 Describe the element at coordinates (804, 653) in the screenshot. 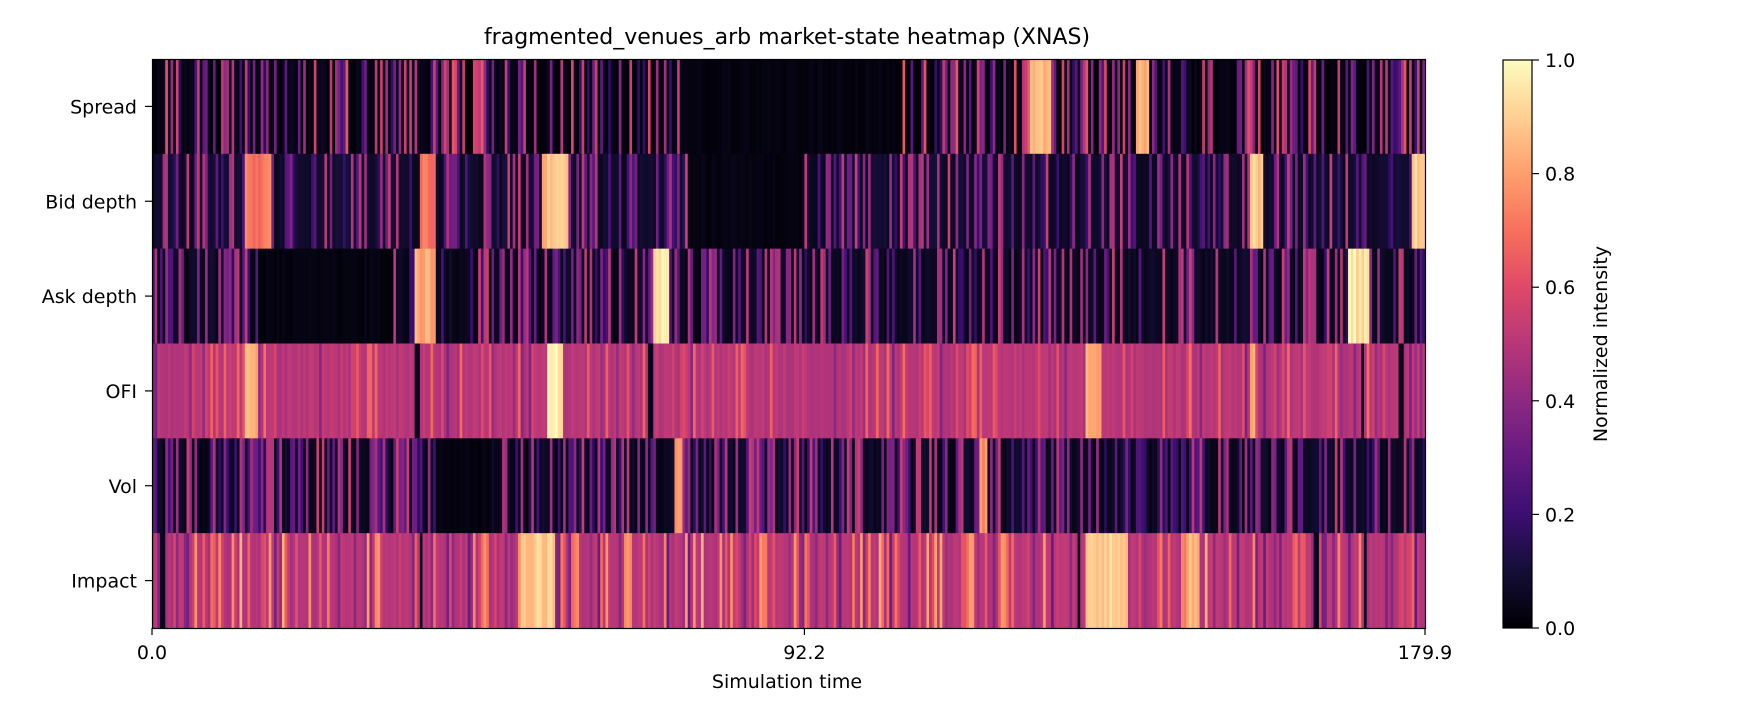

I see `x-tick-label: 92.2` at that location.